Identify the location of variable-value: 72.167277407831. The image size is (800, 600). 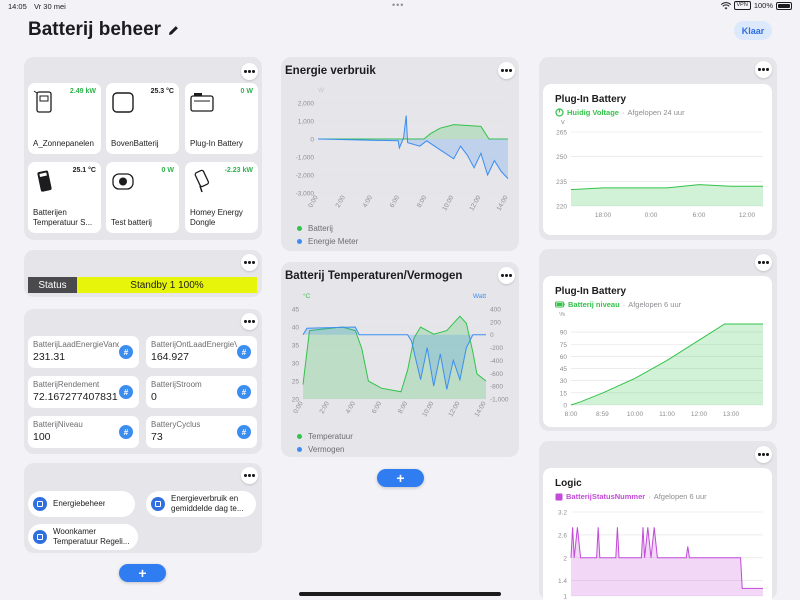
(75, 397).